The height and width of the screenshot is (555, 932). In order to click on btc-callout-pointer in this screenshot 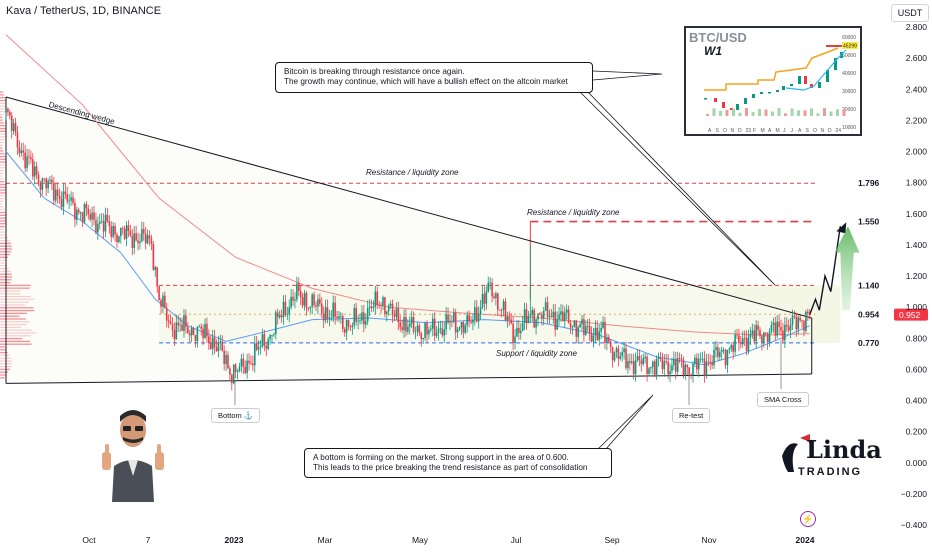, I will do `click(627, 75)`.